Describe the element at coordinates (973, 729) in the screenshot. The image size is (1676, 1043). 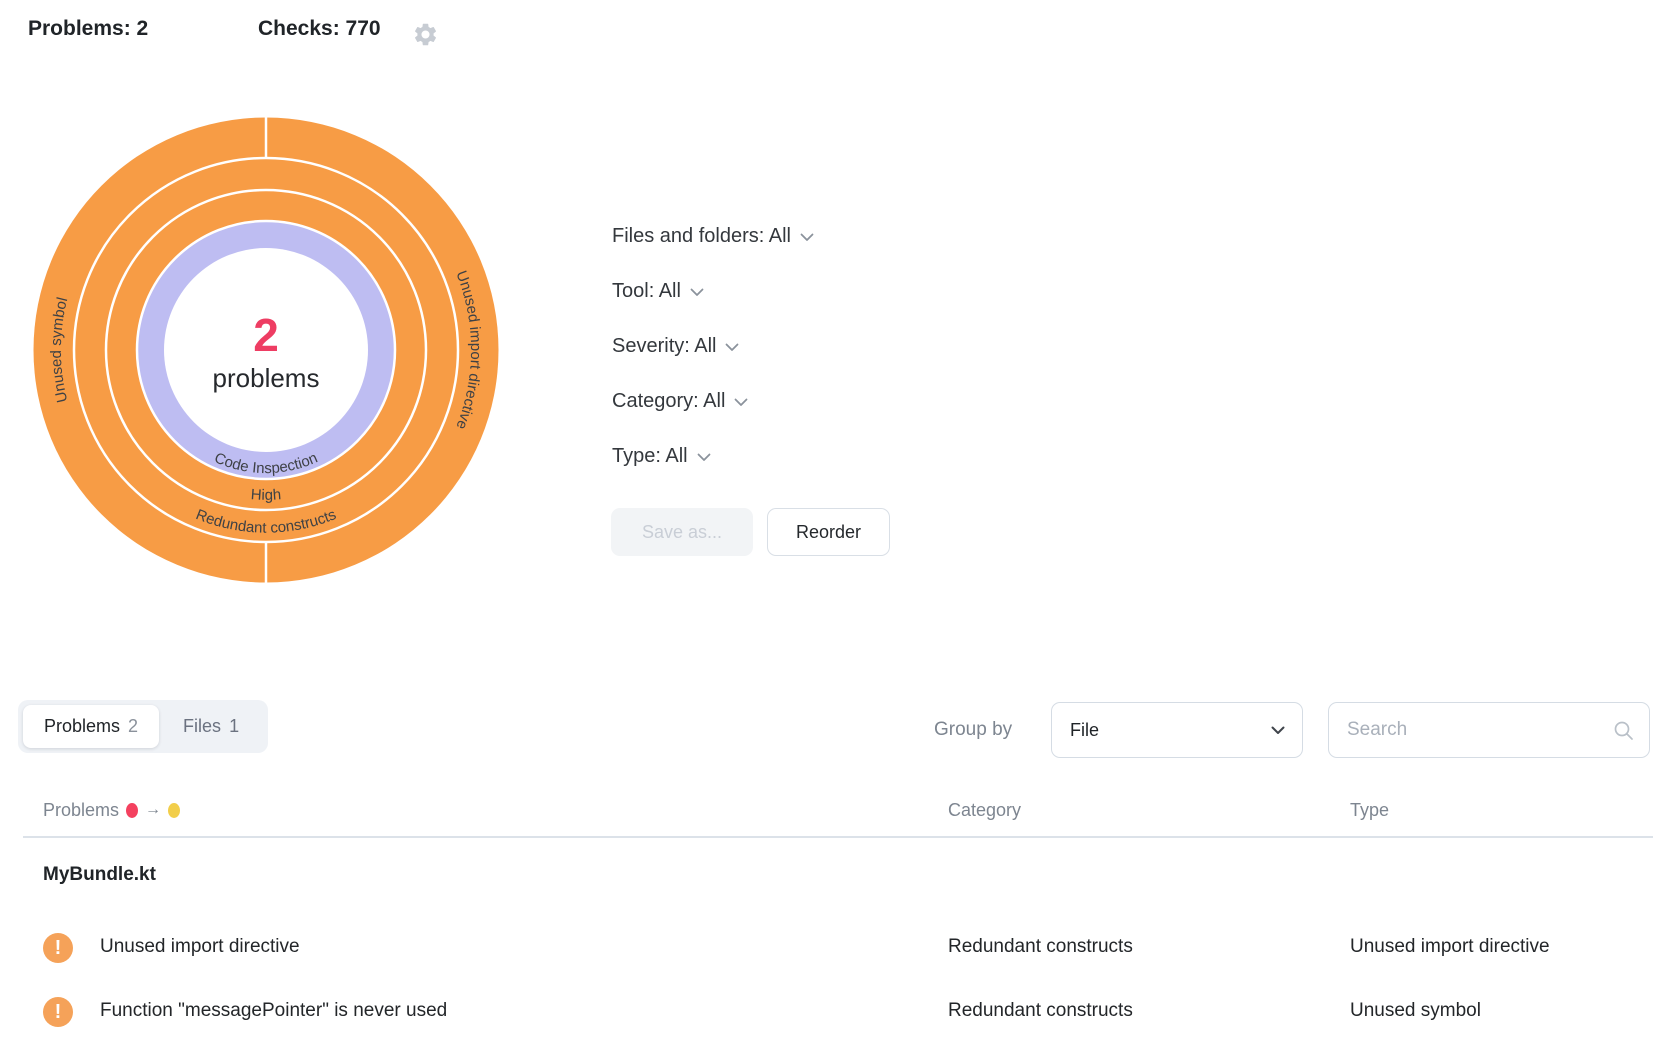
I see `group-by-label: Group by` at that location.